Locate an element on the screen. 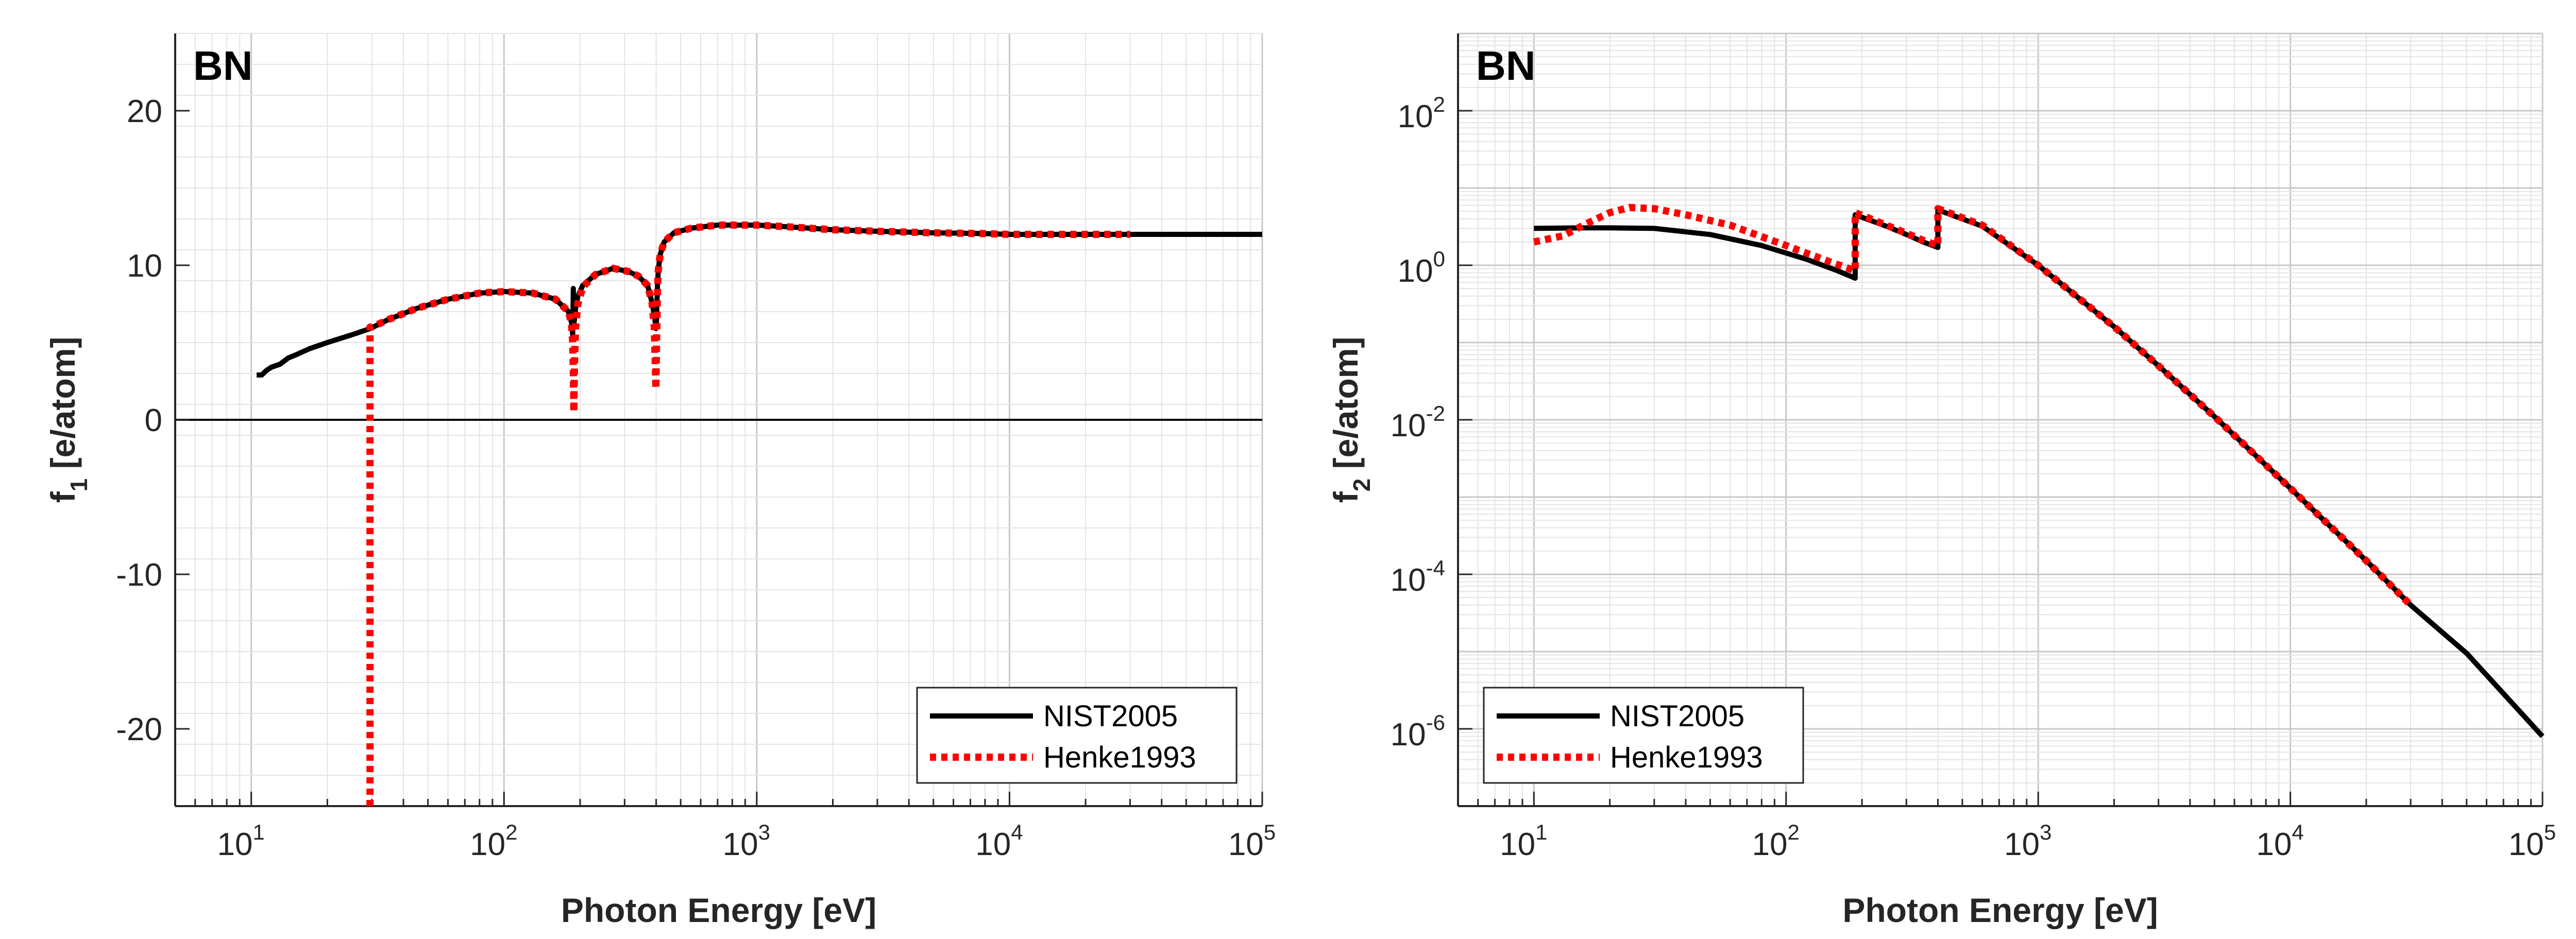 The height and width of the screenshot is (939, 2576). y-tick-label: 10⁻⁴ is located at coordinates (1418, 577).